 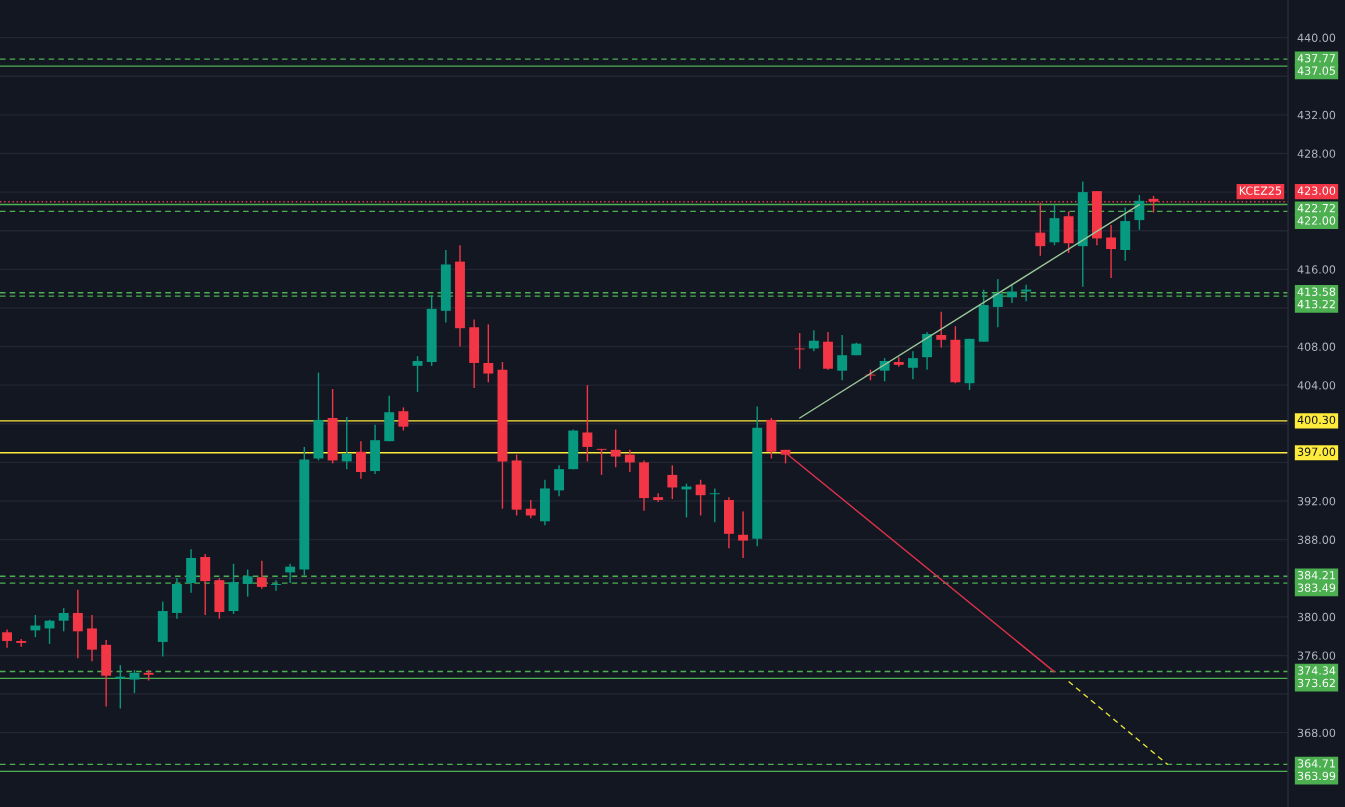 I want to click on y-tick-label: 440.00, so click(x=1316, y=38).